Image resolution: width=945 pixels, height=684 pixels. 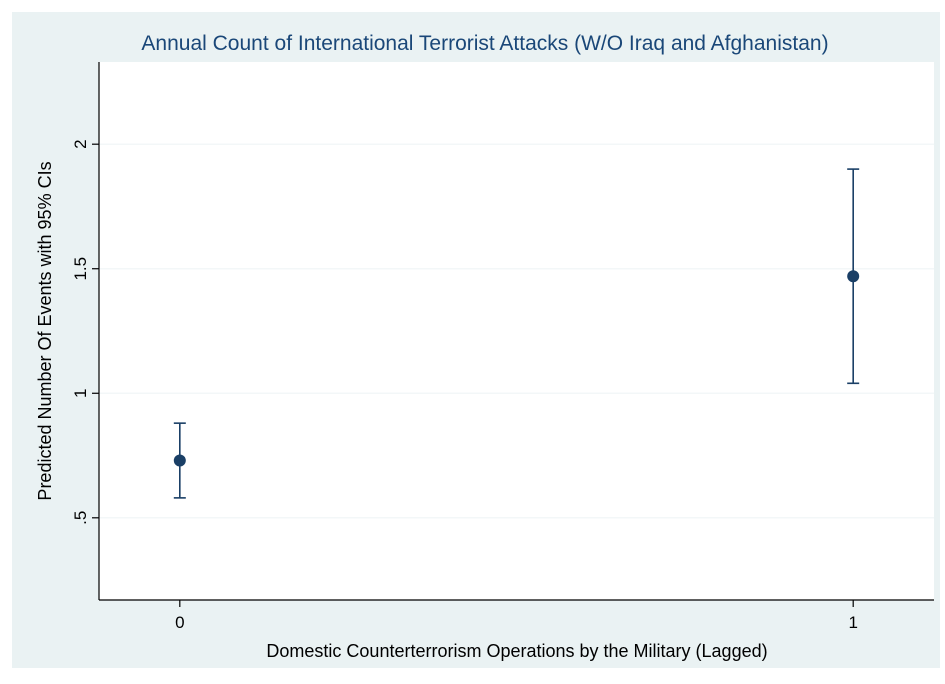 What do you see at coordinates (80, 518) in the screenshot?
I see `y-tick-label: .5` at bounding box center [80, 518].